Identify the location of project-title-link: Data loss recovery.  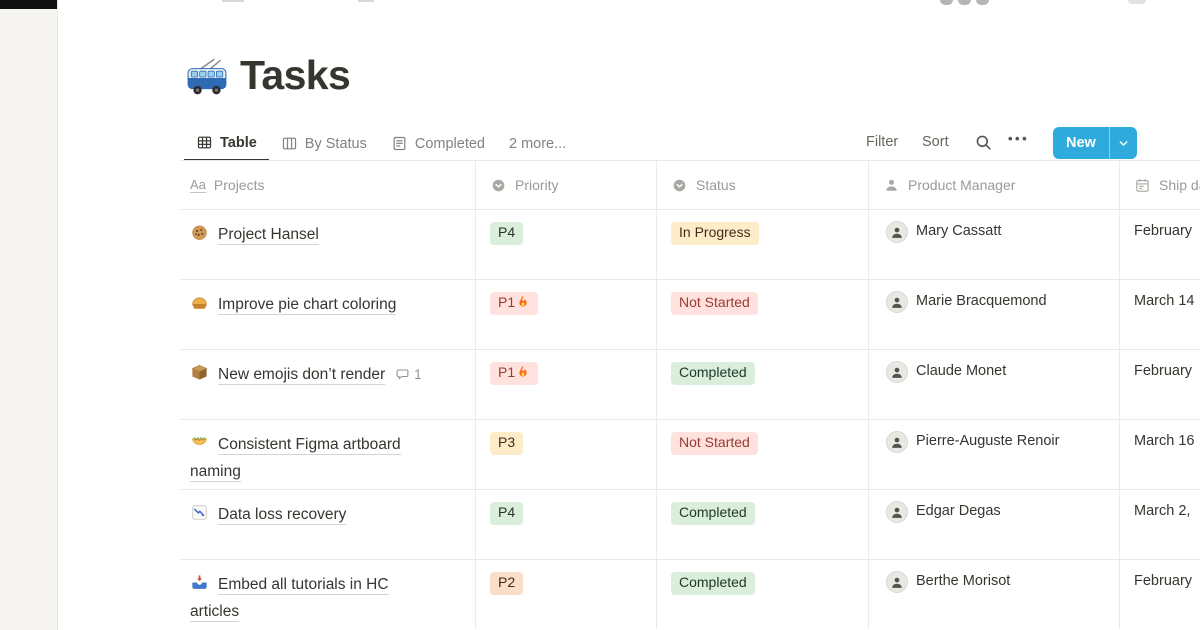
(282, 515).